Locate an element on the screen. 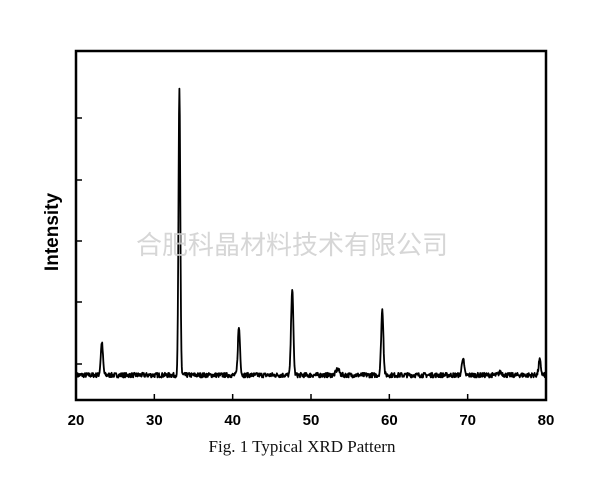 This screenshot has width=600, height=500. x-axis-ticks is located at coordinates (311, 397).